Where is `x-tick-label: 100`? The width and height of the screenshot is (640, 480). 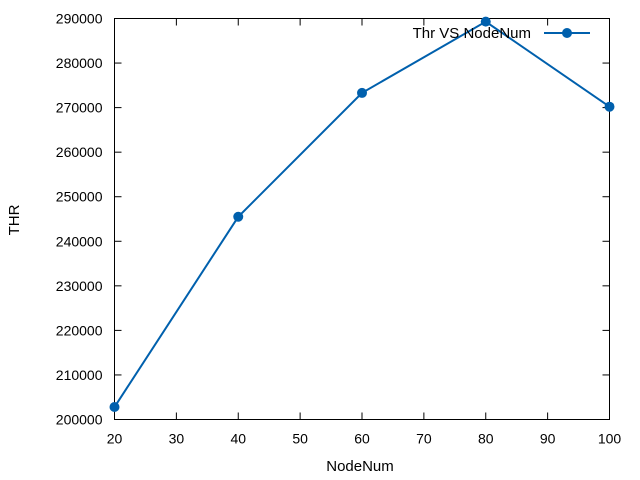 x-tick-label: 100 is located at coordinates (610, 439).